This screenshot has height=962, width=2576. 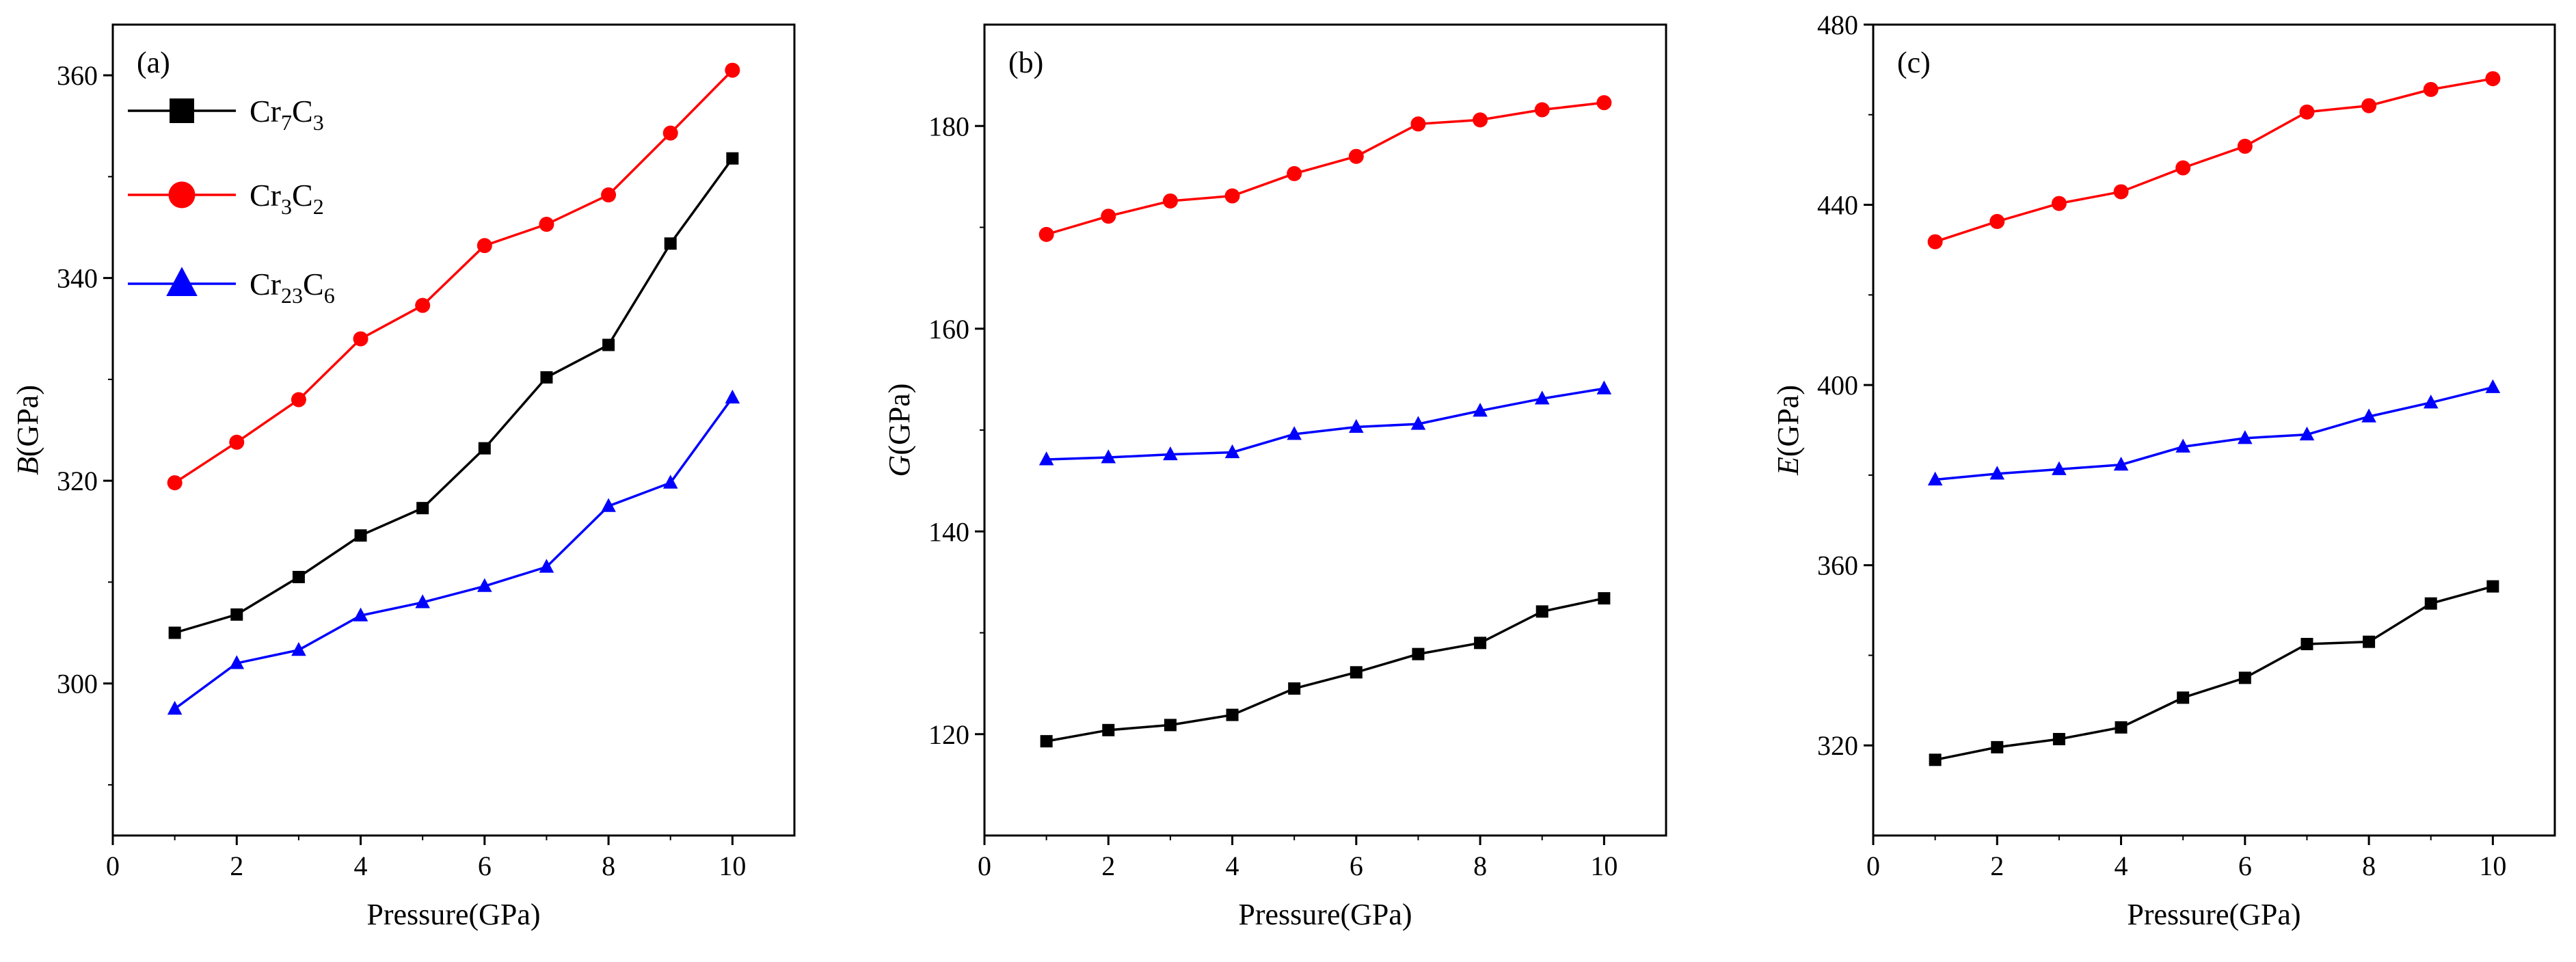 I want to click on y-tick-label: 400, so click(x=1837, y=385).